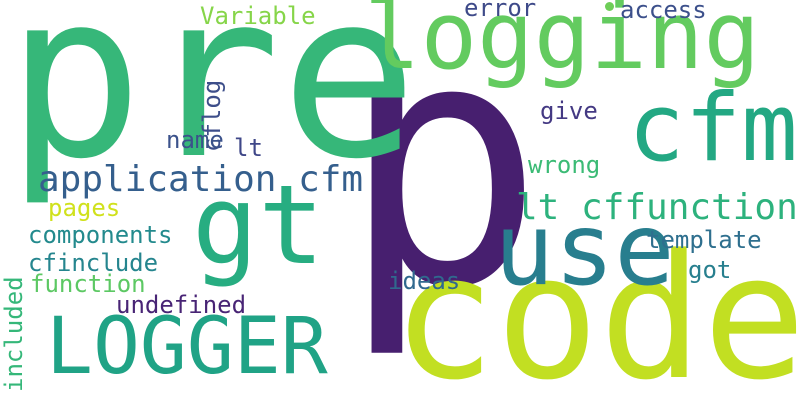 This screenshot has width=800, height=400. I want to click on word-got: got, so click(710, 270).